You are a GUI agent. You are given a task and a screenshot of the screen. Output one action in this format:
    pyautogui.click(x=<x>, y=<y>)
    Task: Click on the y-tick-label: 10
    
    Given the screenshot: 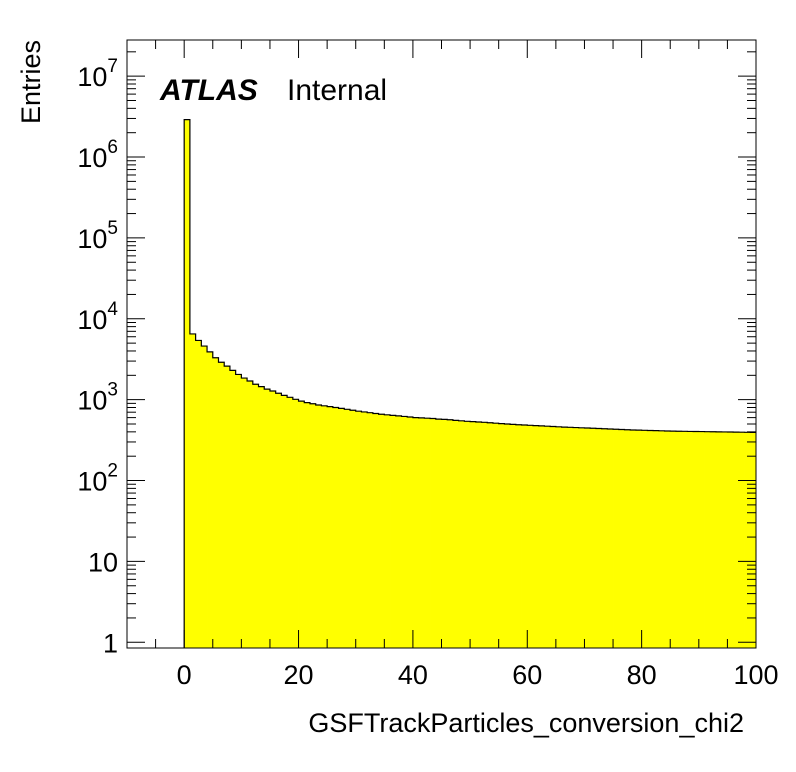 What is the action you would take?
    pyautogui.click(x=103, y=562)
    